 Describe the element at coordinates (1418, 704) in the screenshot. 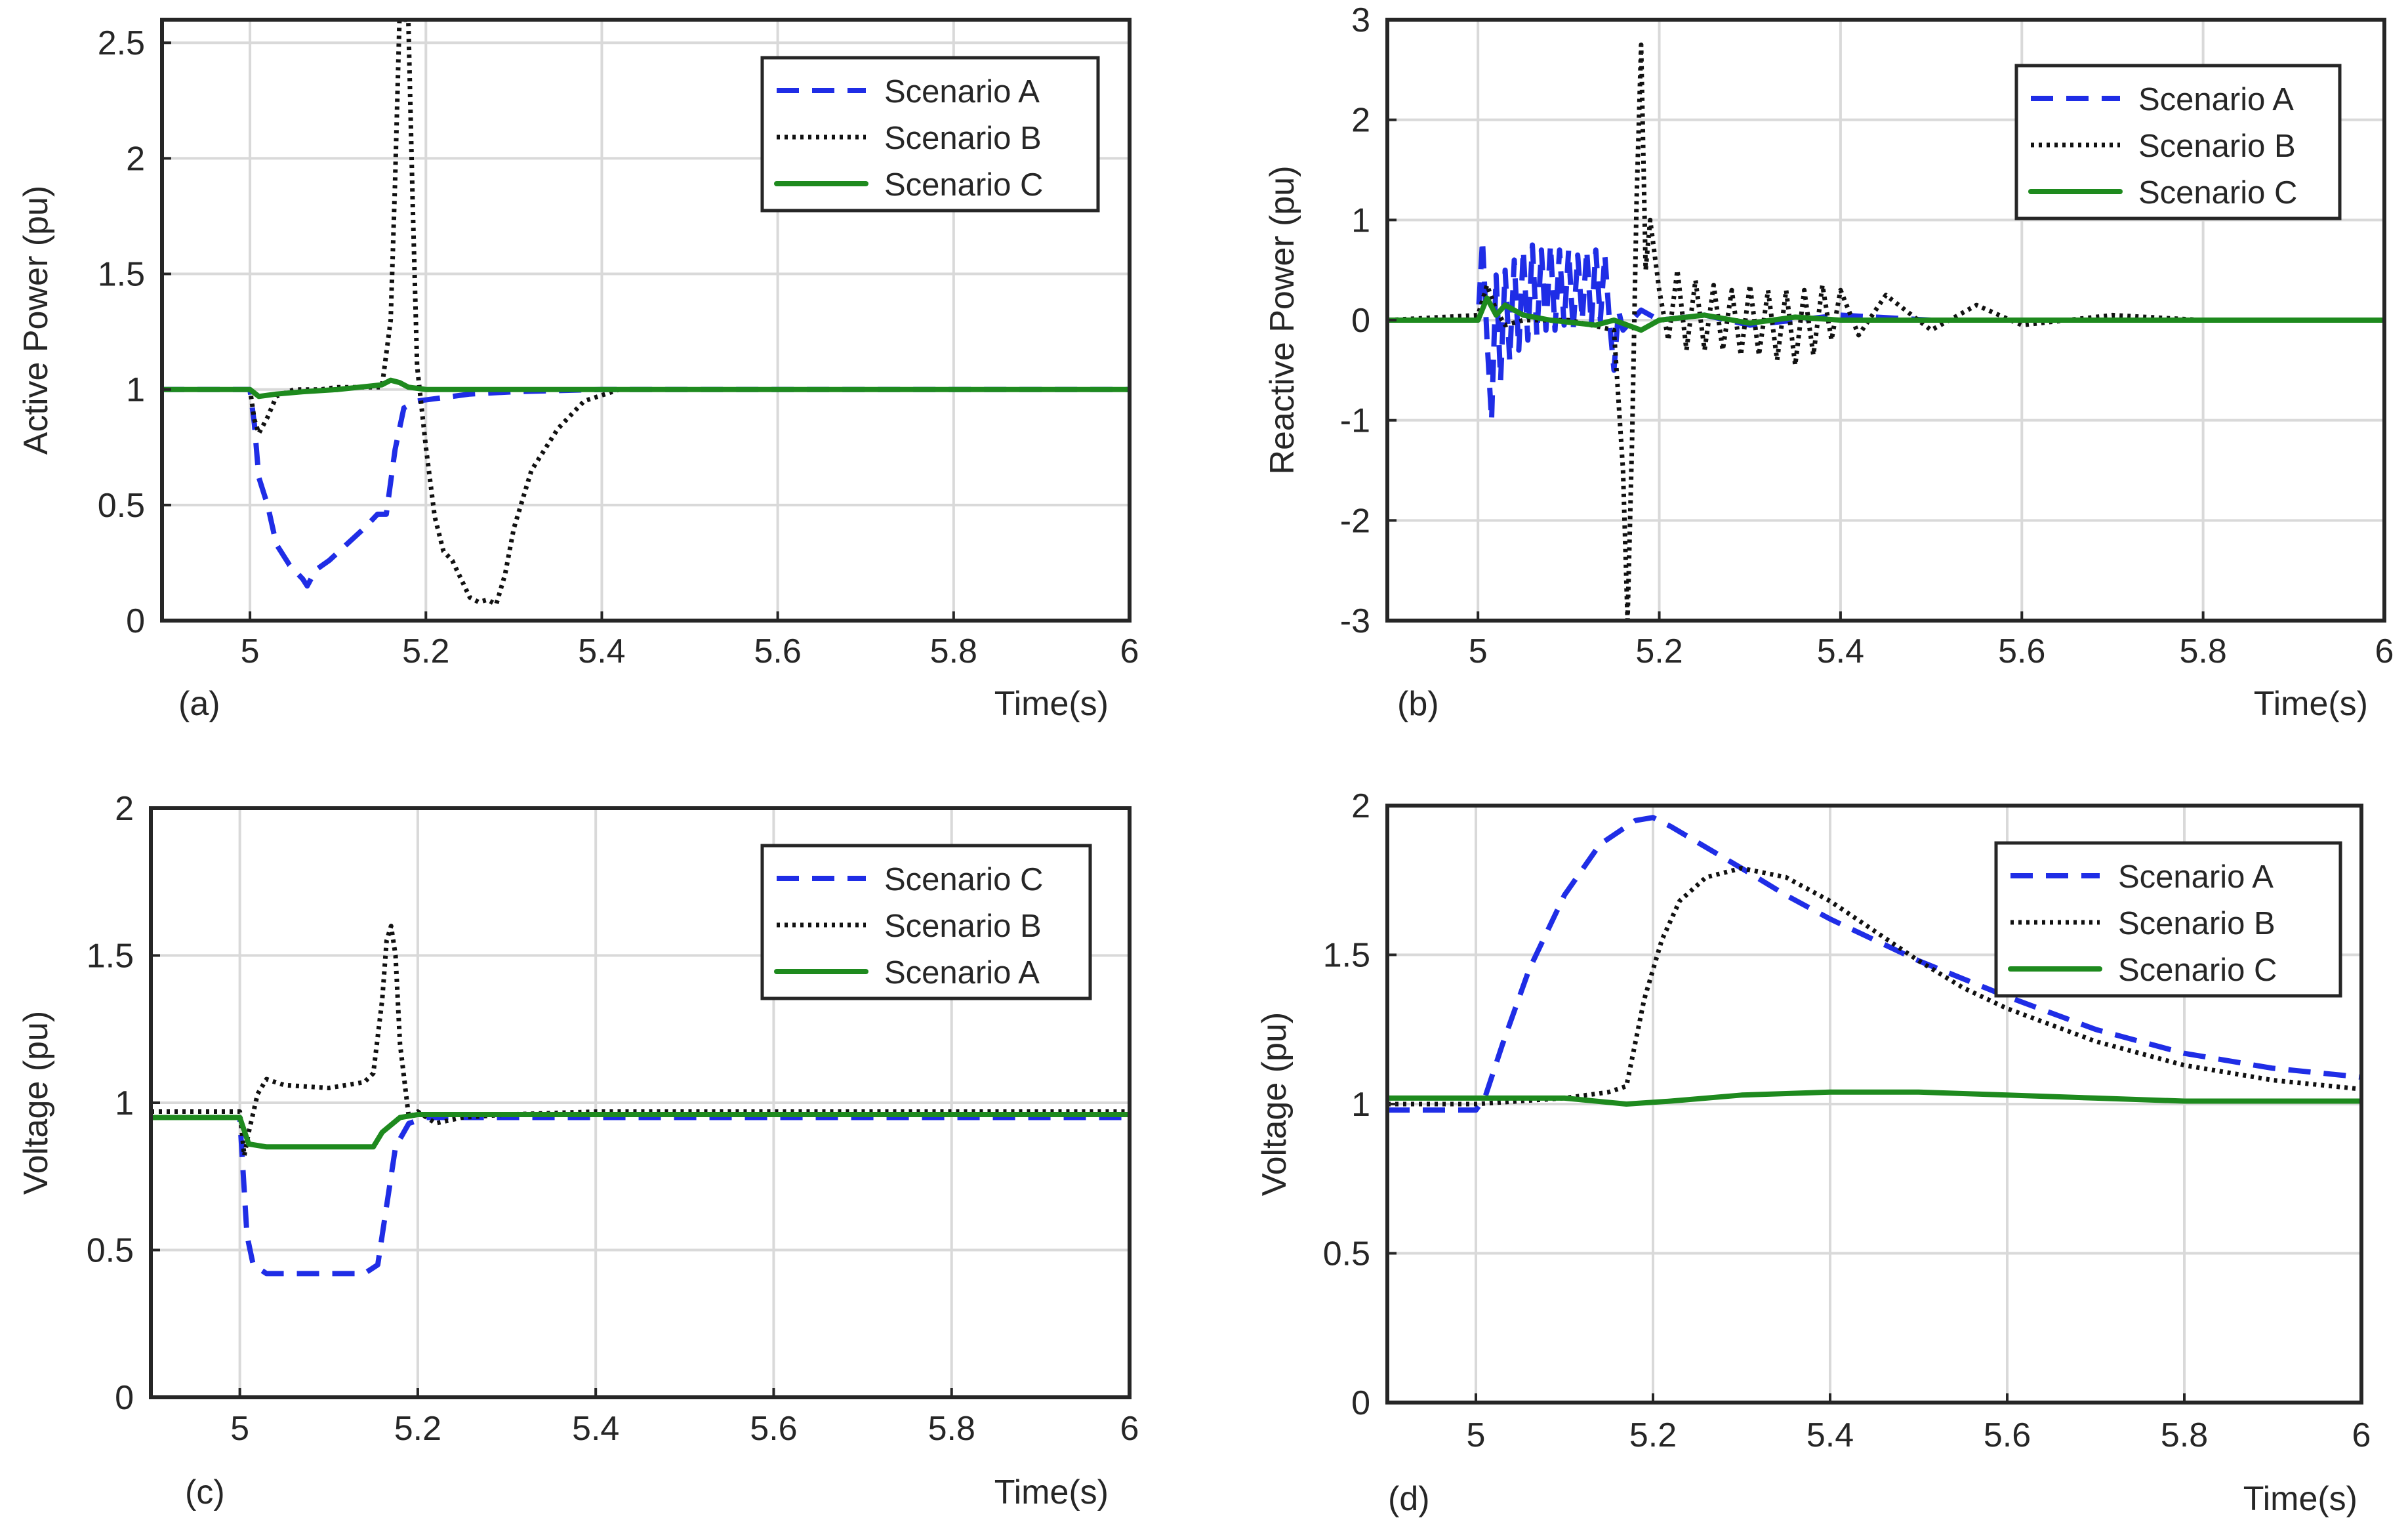

I see `panel-tag: (b)` at that location.